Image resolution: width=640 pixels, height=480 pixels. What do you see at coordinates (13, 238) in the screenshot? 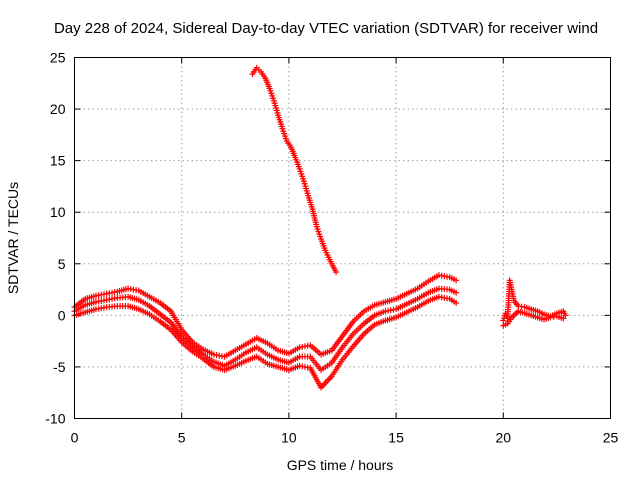
I see `y-axis-label: SDTVAR / TECUs` at bounding box center [13, 238].